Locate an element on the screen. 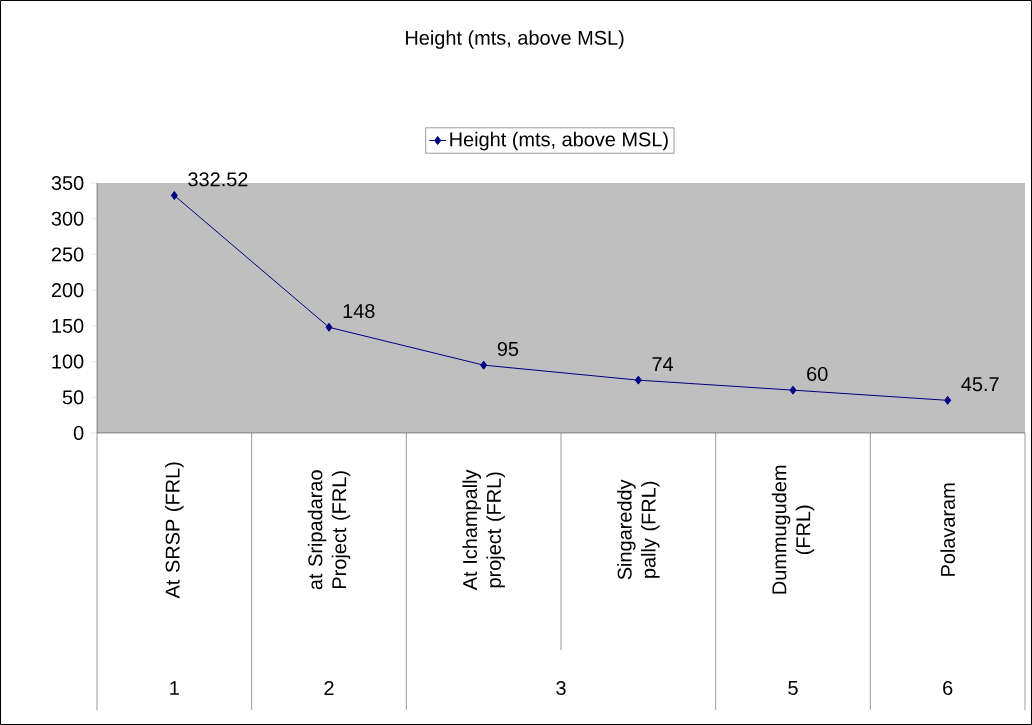  data-label: 95 is located at coordinates (508, 348).